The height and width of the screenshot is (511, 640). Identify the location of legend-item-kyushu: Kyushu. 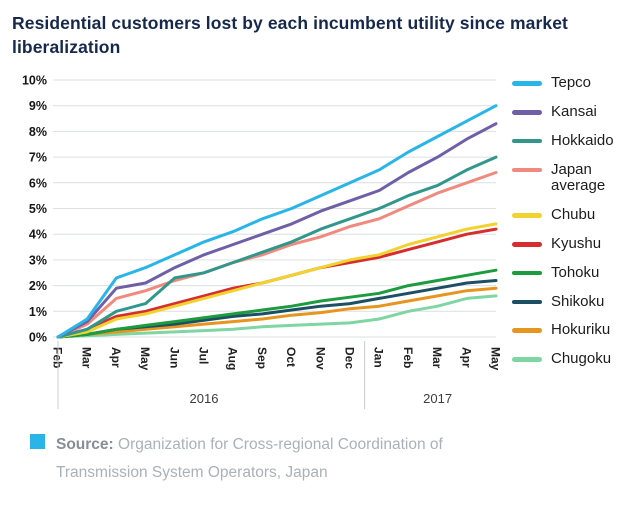
(575, 244).